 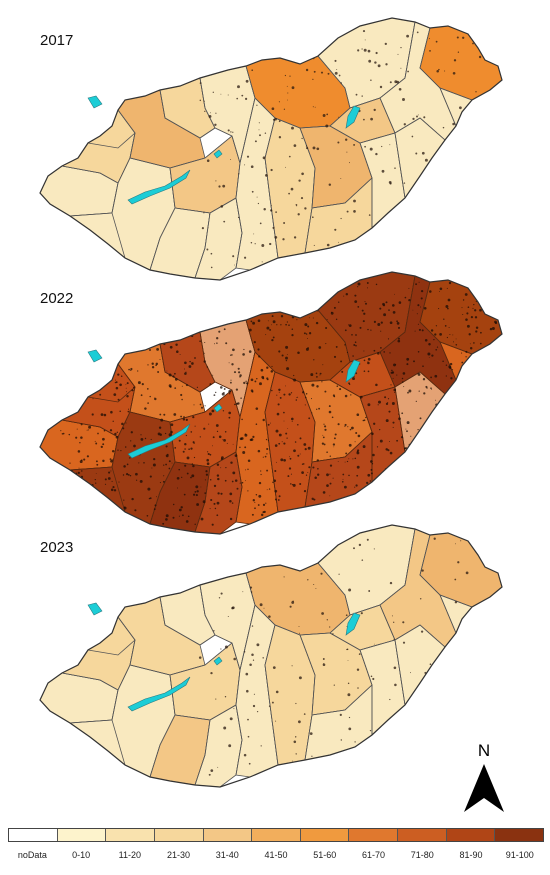 What do you see at coordinates (130, 855) in the screenshot?
I see `legend-label: 11-20` at bounding box center [130, 855].